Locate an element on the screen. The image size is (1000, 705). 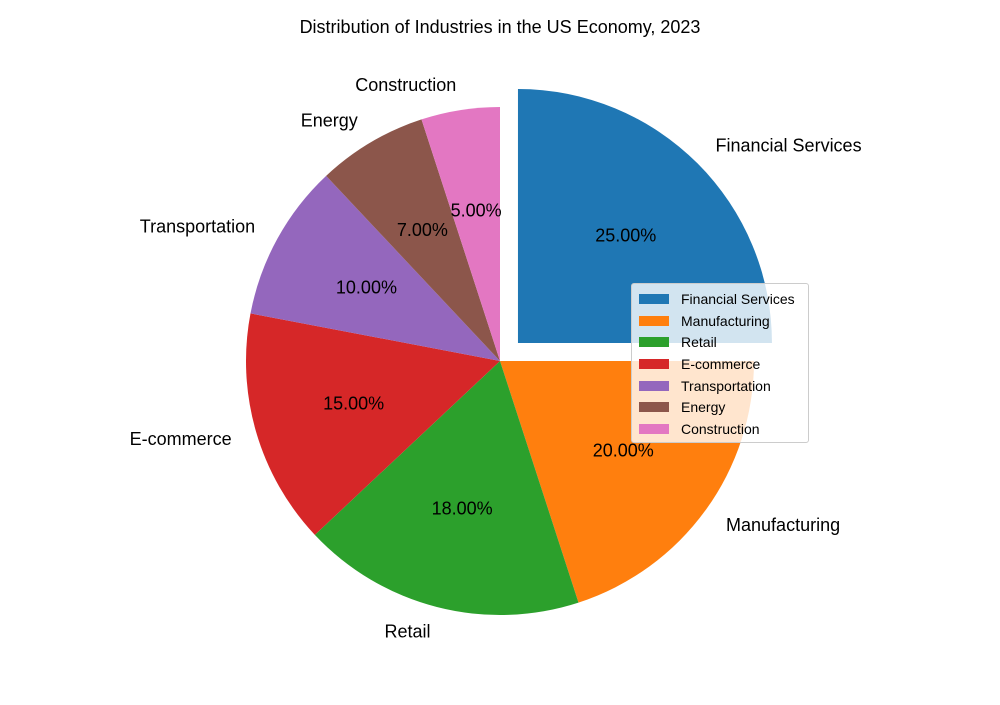
legend-label: Financial Services is located at coordinates (738, 298).